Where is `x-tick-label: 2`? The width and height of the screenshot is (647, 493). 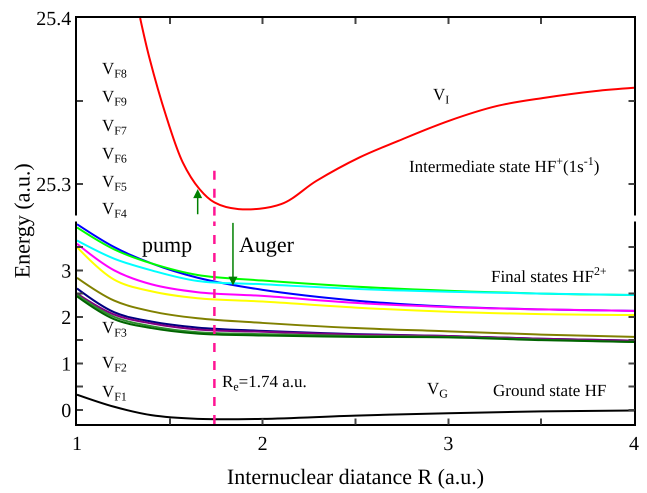
x-tick-label: 2 is located at coordinates (263, 443).